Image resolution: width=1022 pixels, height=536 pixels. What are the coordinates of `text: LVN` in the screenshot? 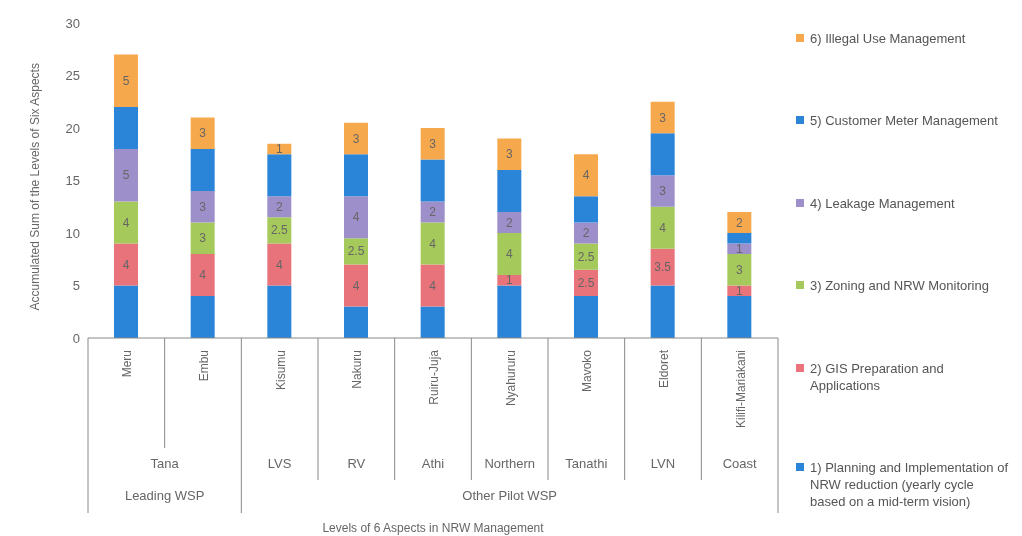 It's located at (663, 463).